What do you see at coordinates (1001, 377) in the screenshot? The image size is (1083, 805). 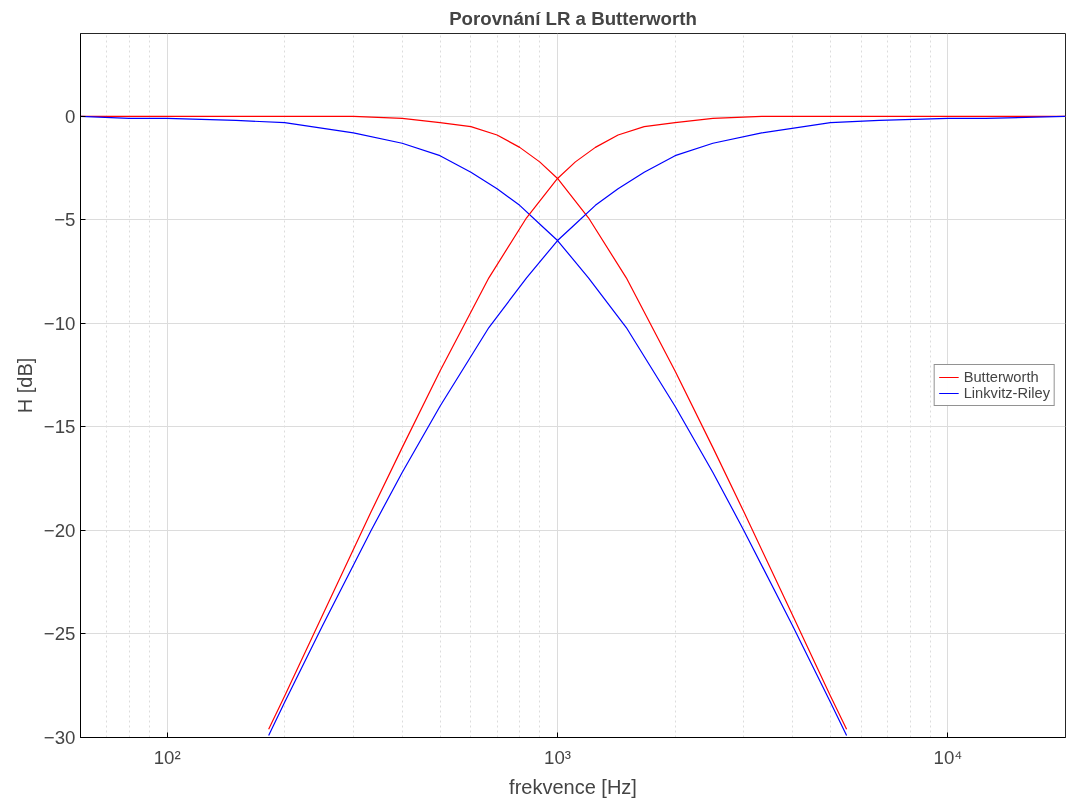 I see `legend-label: Butterworth` at bounding box center [1001, 377].